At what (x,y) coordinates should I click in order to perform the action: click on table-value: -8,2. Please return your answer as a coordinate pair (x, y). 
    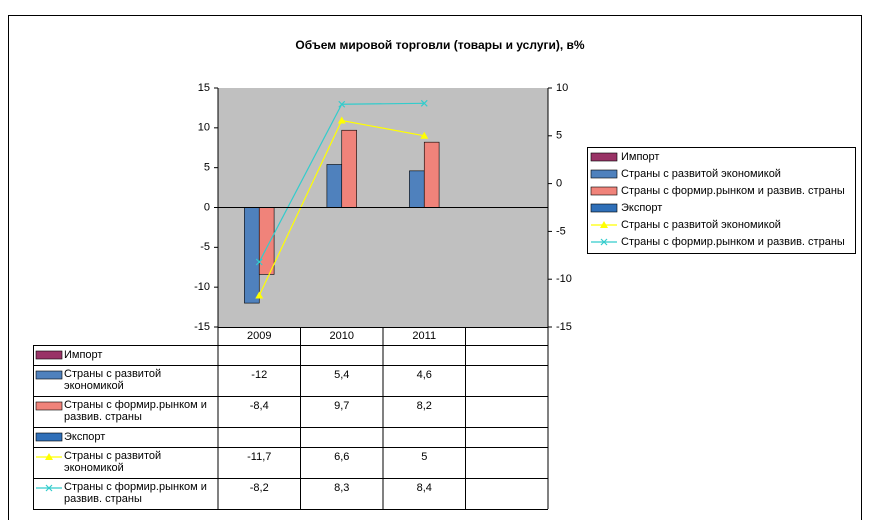
    Looking at the image, I should click on (259, 488).